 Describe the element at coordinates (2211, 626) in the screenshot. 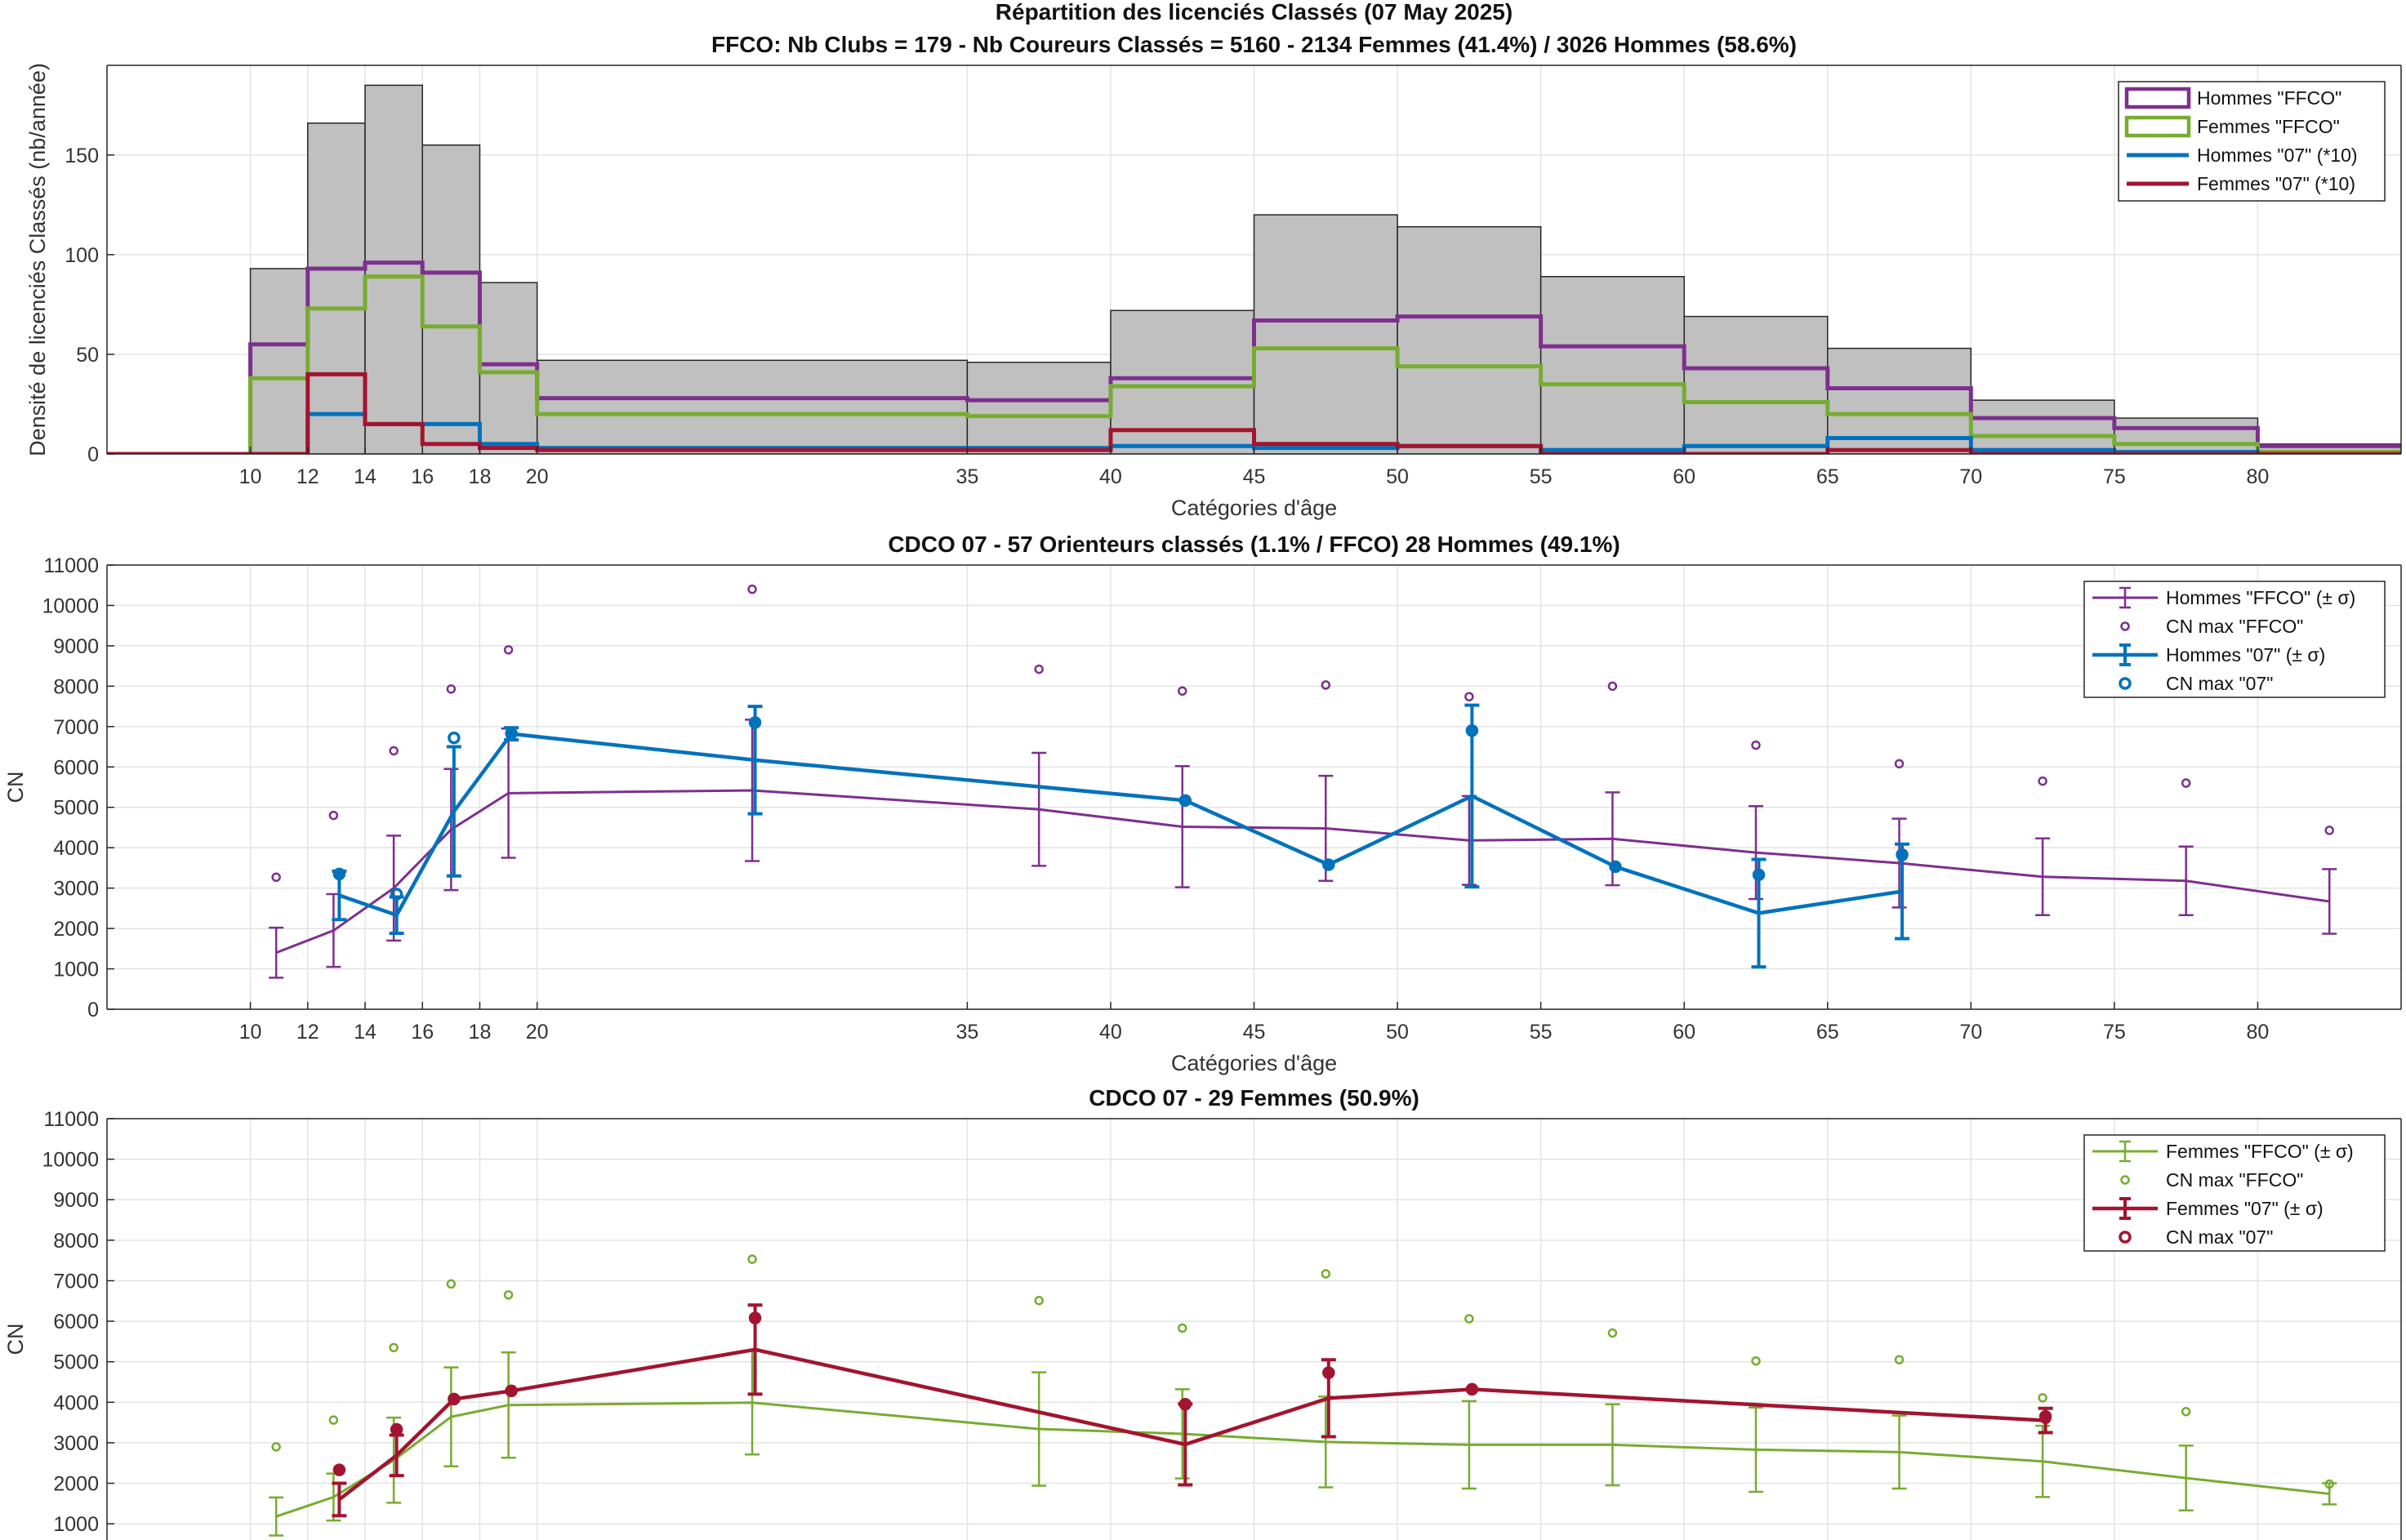

I see `legend-entry: CN max "FFCO"` at that location.